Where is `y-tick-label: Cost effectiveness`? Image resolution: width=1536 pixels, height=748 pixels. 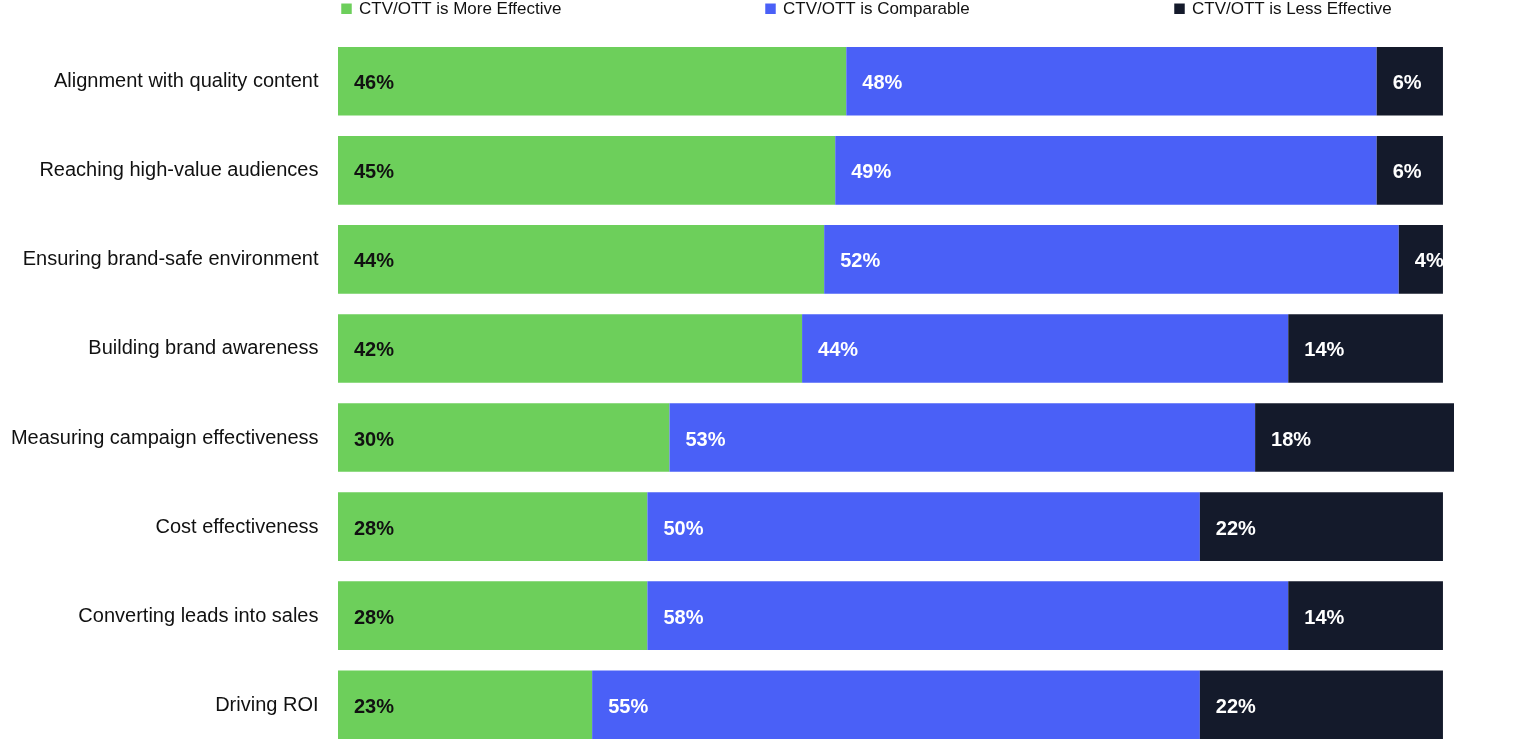 y-tick-label: Cost effectiveness is located at coordinates (237, 525).